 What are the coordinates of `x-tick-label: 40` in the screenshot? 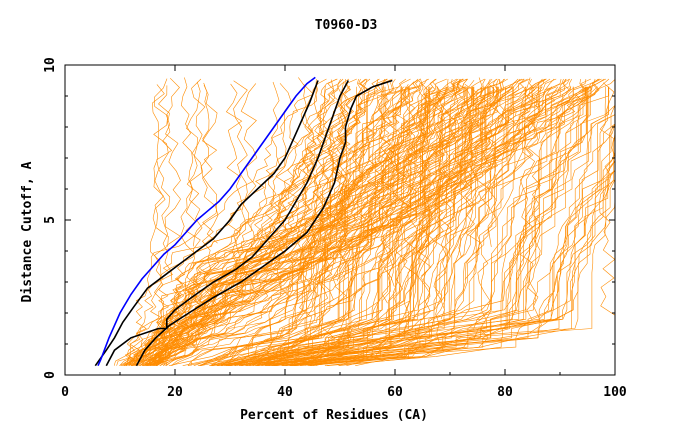 It's located at (285, 392).